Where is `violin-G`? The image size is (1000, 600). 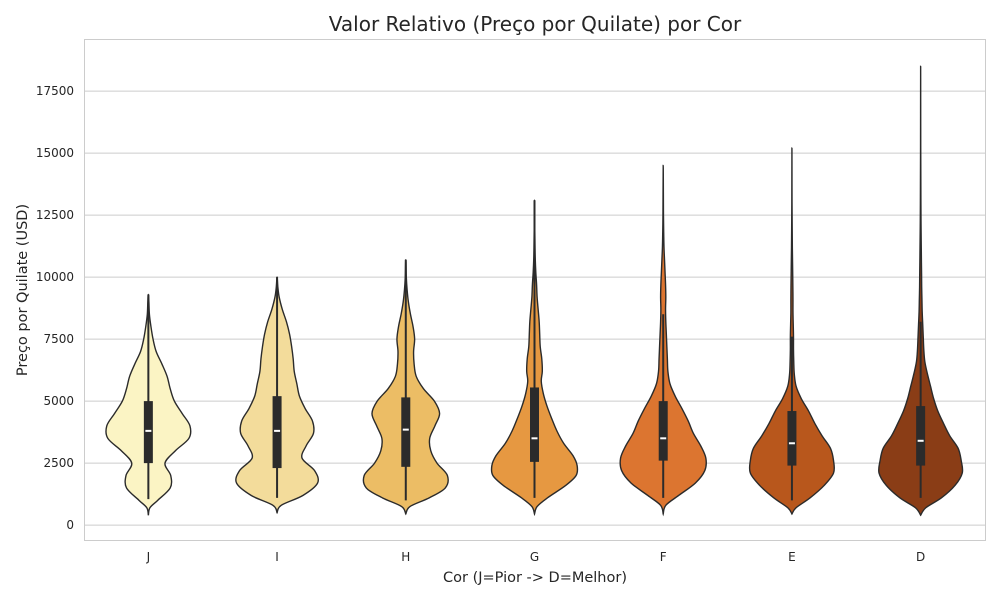
violin-G is located at coordinates (534, 358).